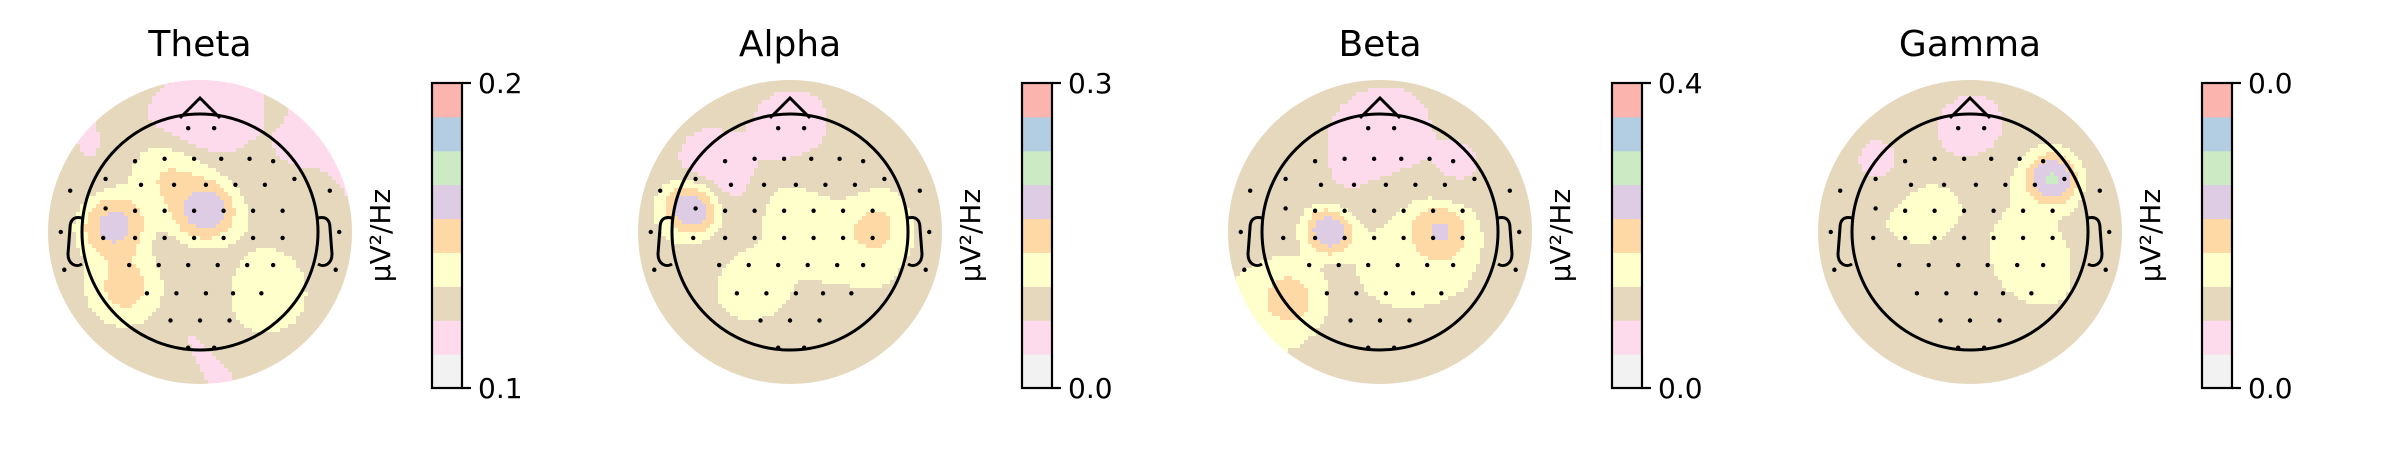  I want to click on nose-marker, so click(1380, 107).